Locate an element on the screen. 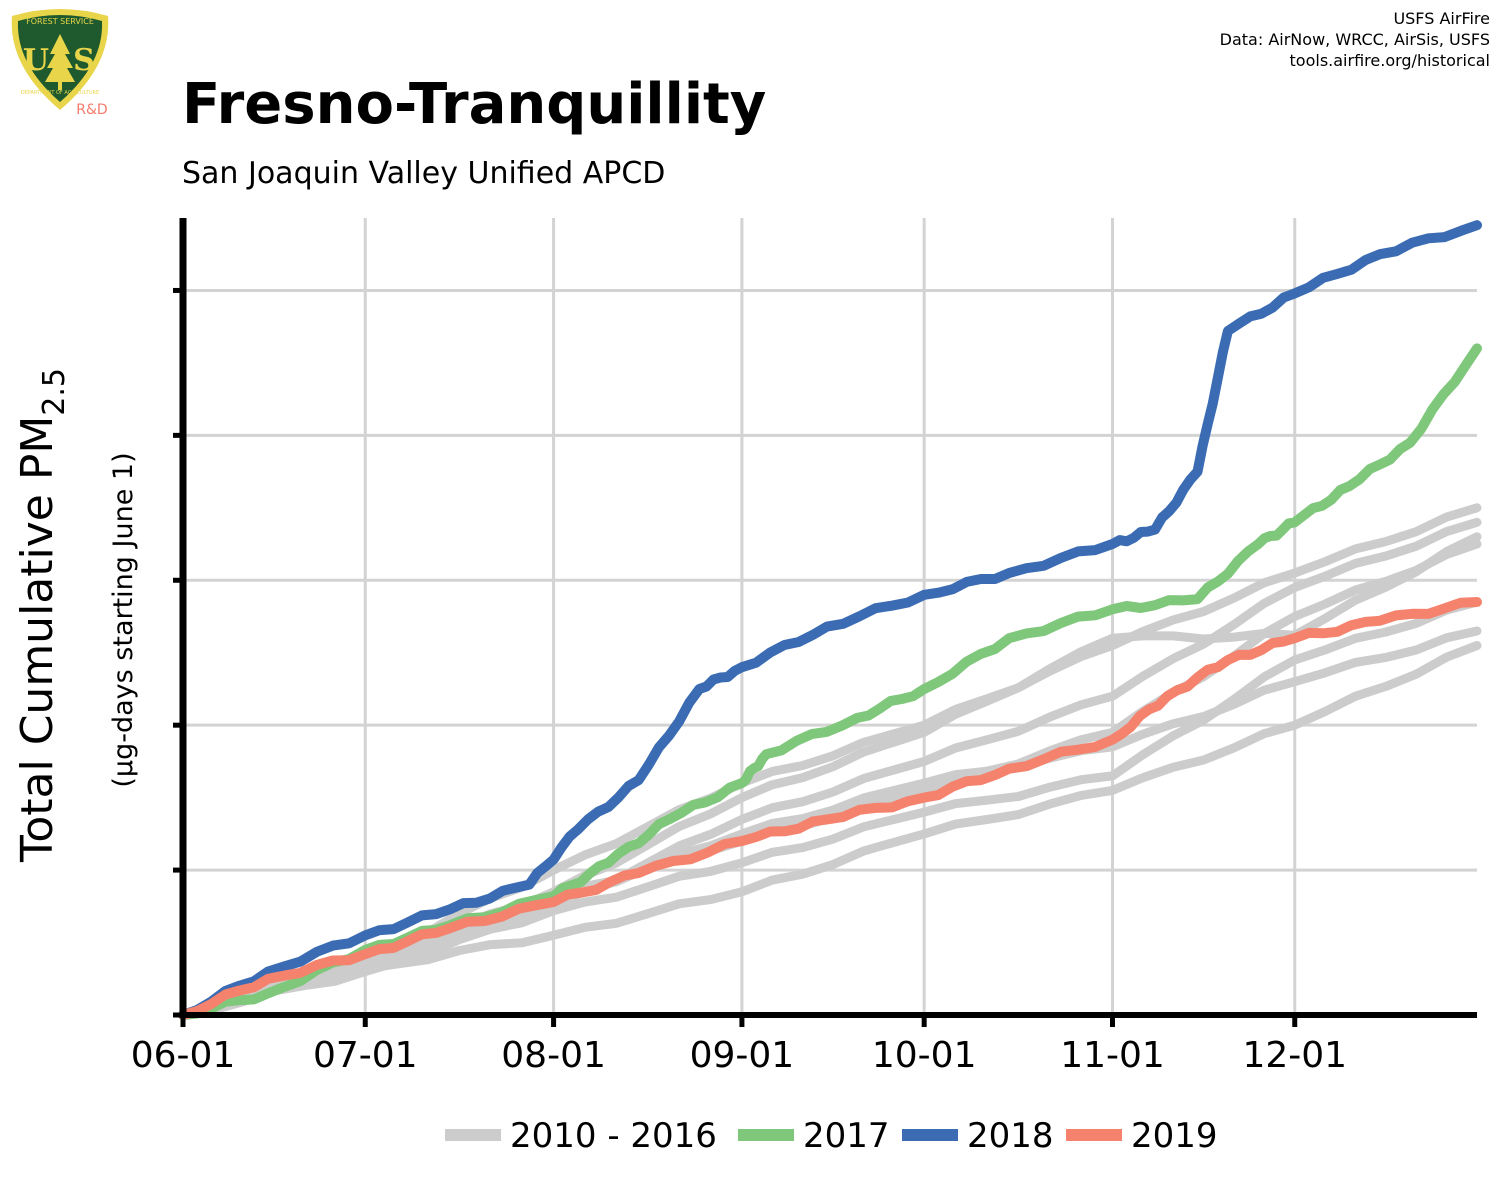 This screenshot has width=1500, height=1200. shield-ring-top: FOREST SERVICE is located at coordinates (60, 21).